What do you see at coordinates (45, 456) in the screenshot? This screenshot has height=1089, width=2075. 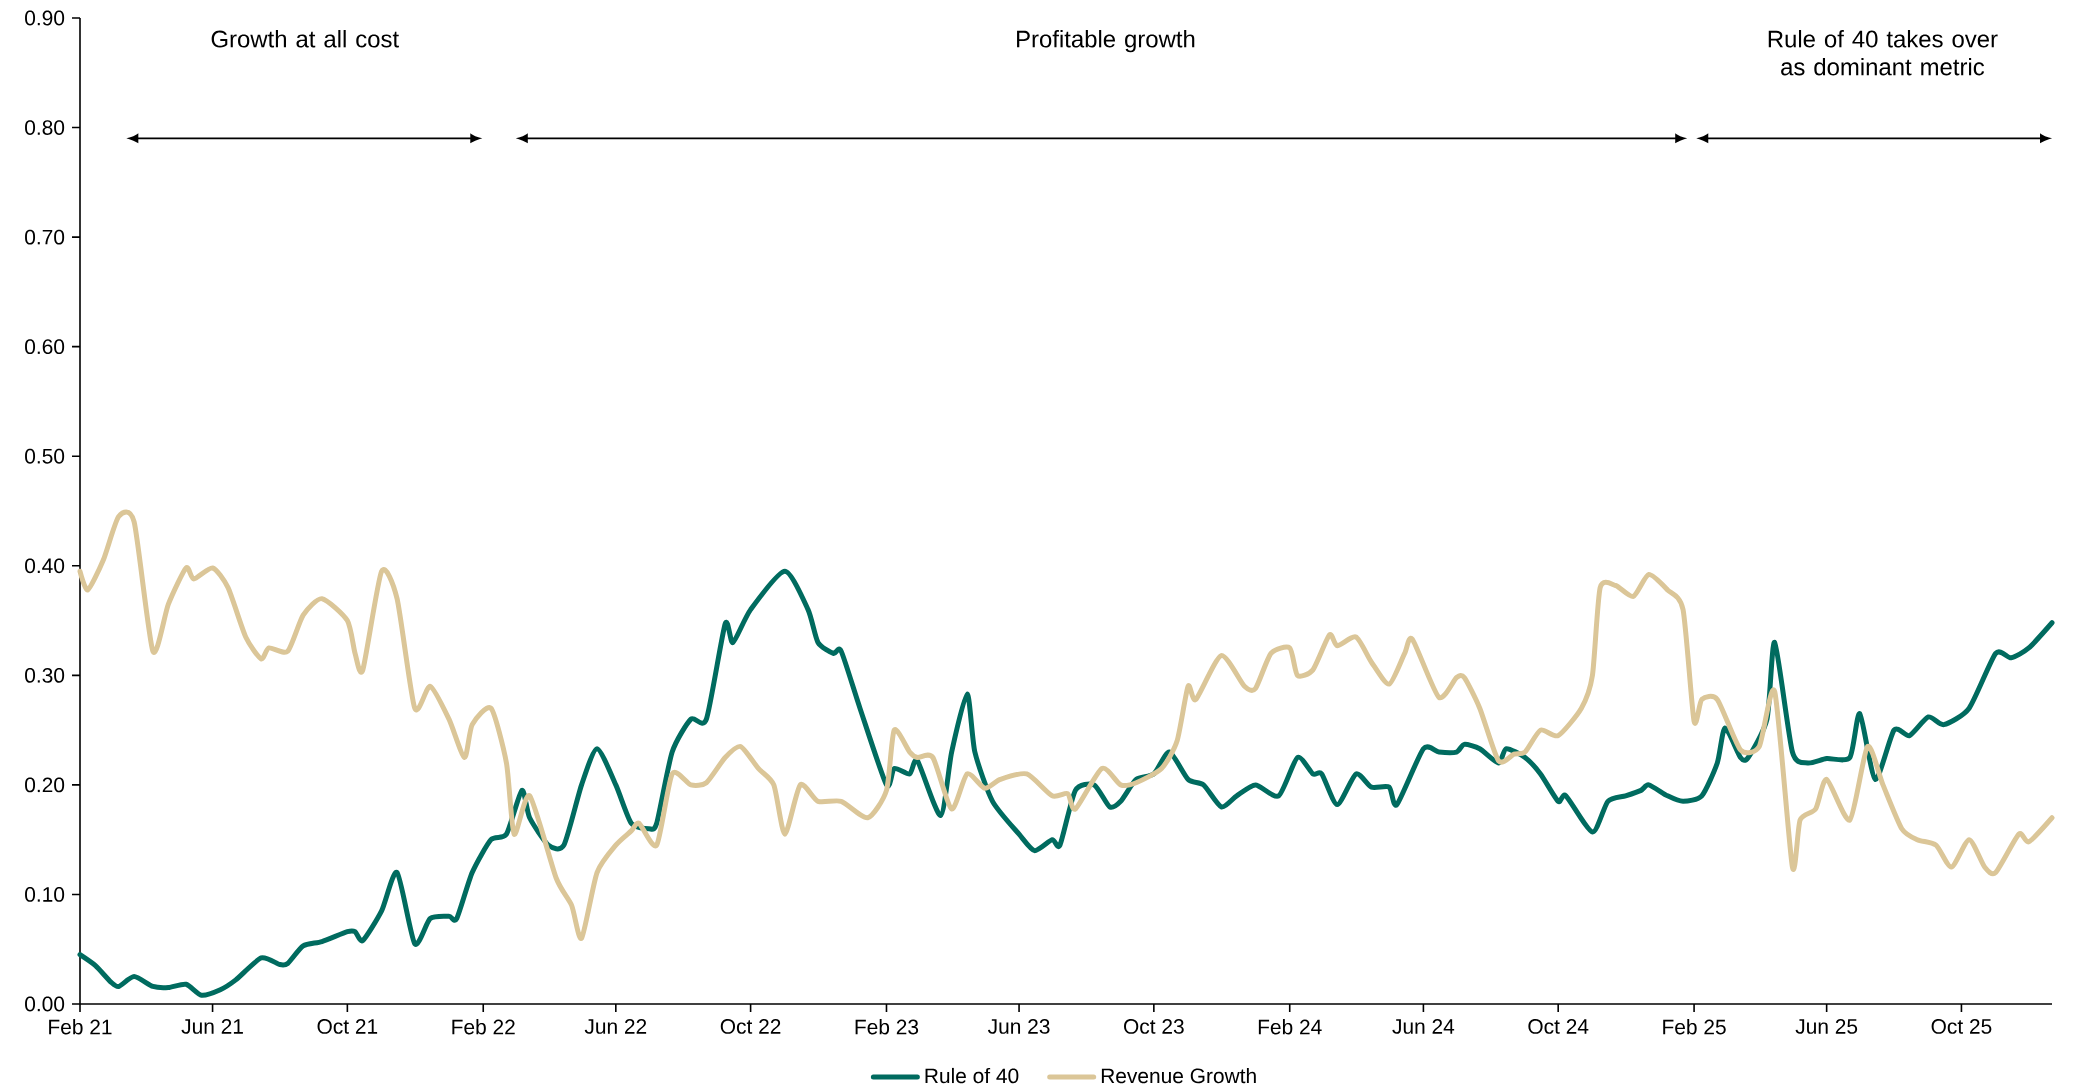 I see `y-tick-label: 0.50` at bounding box center [45, 456].